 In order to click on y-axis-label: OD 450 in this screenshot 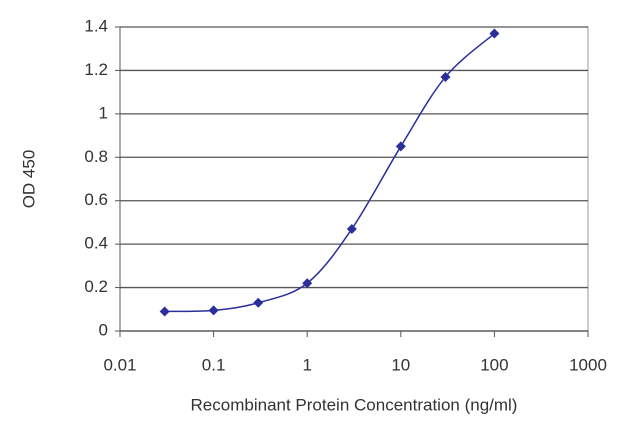, I will do `click(28, 179)`.